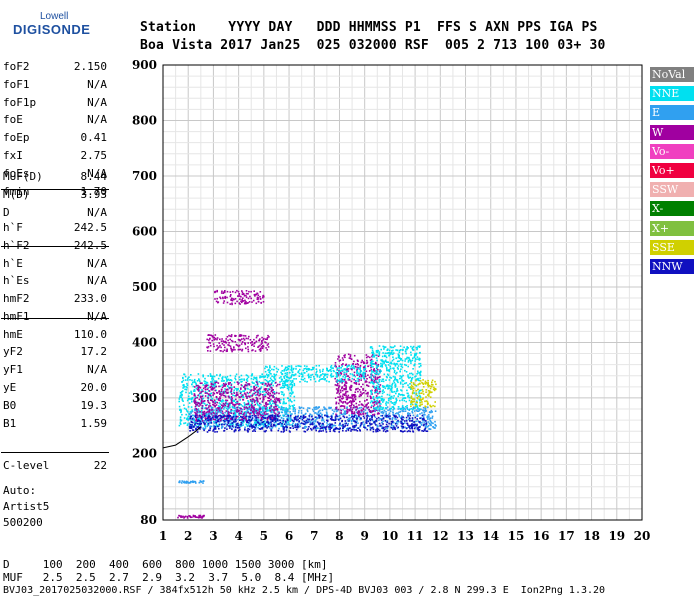 This screenshot has height=600, width=700. I want to click on param-row: foEs N/A, so click(55, 174).